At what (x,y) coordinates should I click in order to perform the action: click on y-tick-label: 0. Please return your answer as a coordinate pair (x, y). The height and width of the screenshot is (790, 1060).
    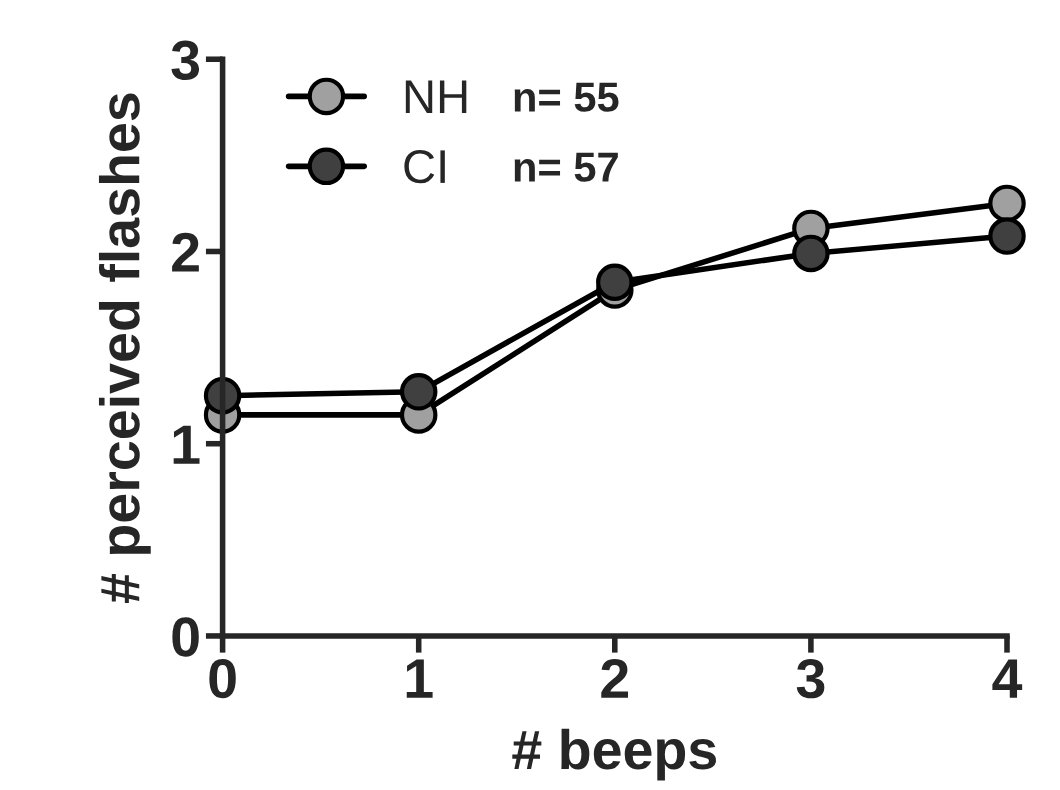
    Looking at the image, I should click on (185, 637).